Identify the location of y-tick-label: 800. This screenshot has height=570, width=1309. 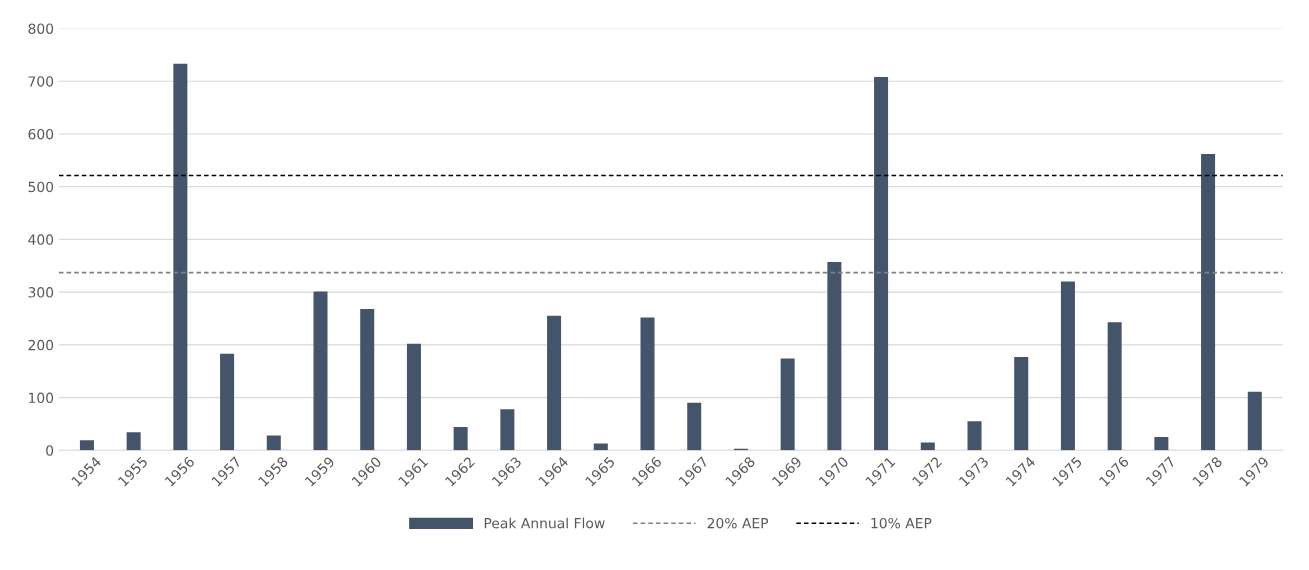
(41, 28).